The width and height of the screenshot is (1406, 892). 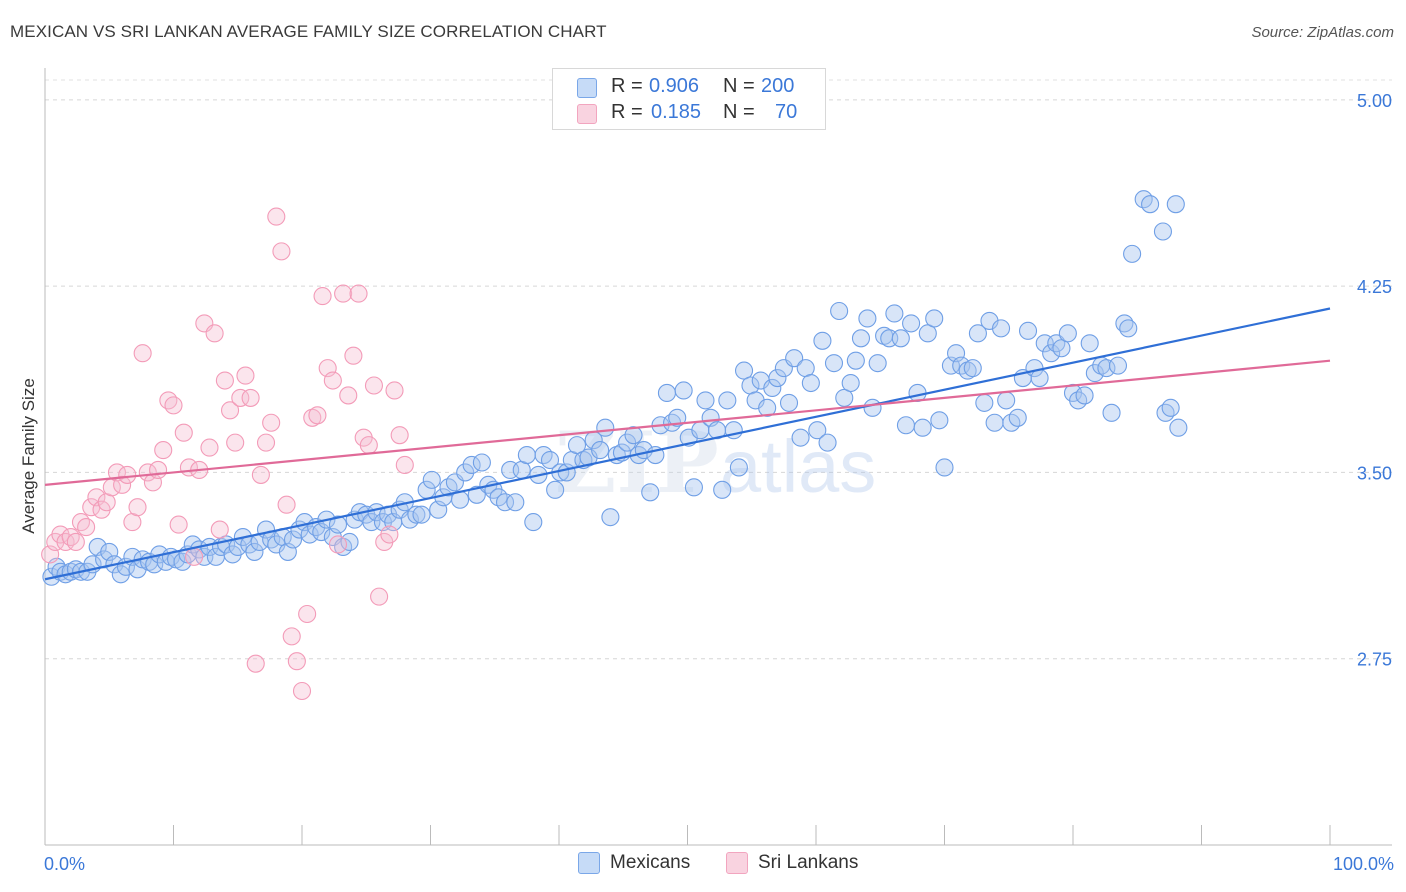 What do you see at coordinates (650, 862) in the screenshot?
I see `legend-label-mexicans: Mexicans` at bounding box center [650, 862].